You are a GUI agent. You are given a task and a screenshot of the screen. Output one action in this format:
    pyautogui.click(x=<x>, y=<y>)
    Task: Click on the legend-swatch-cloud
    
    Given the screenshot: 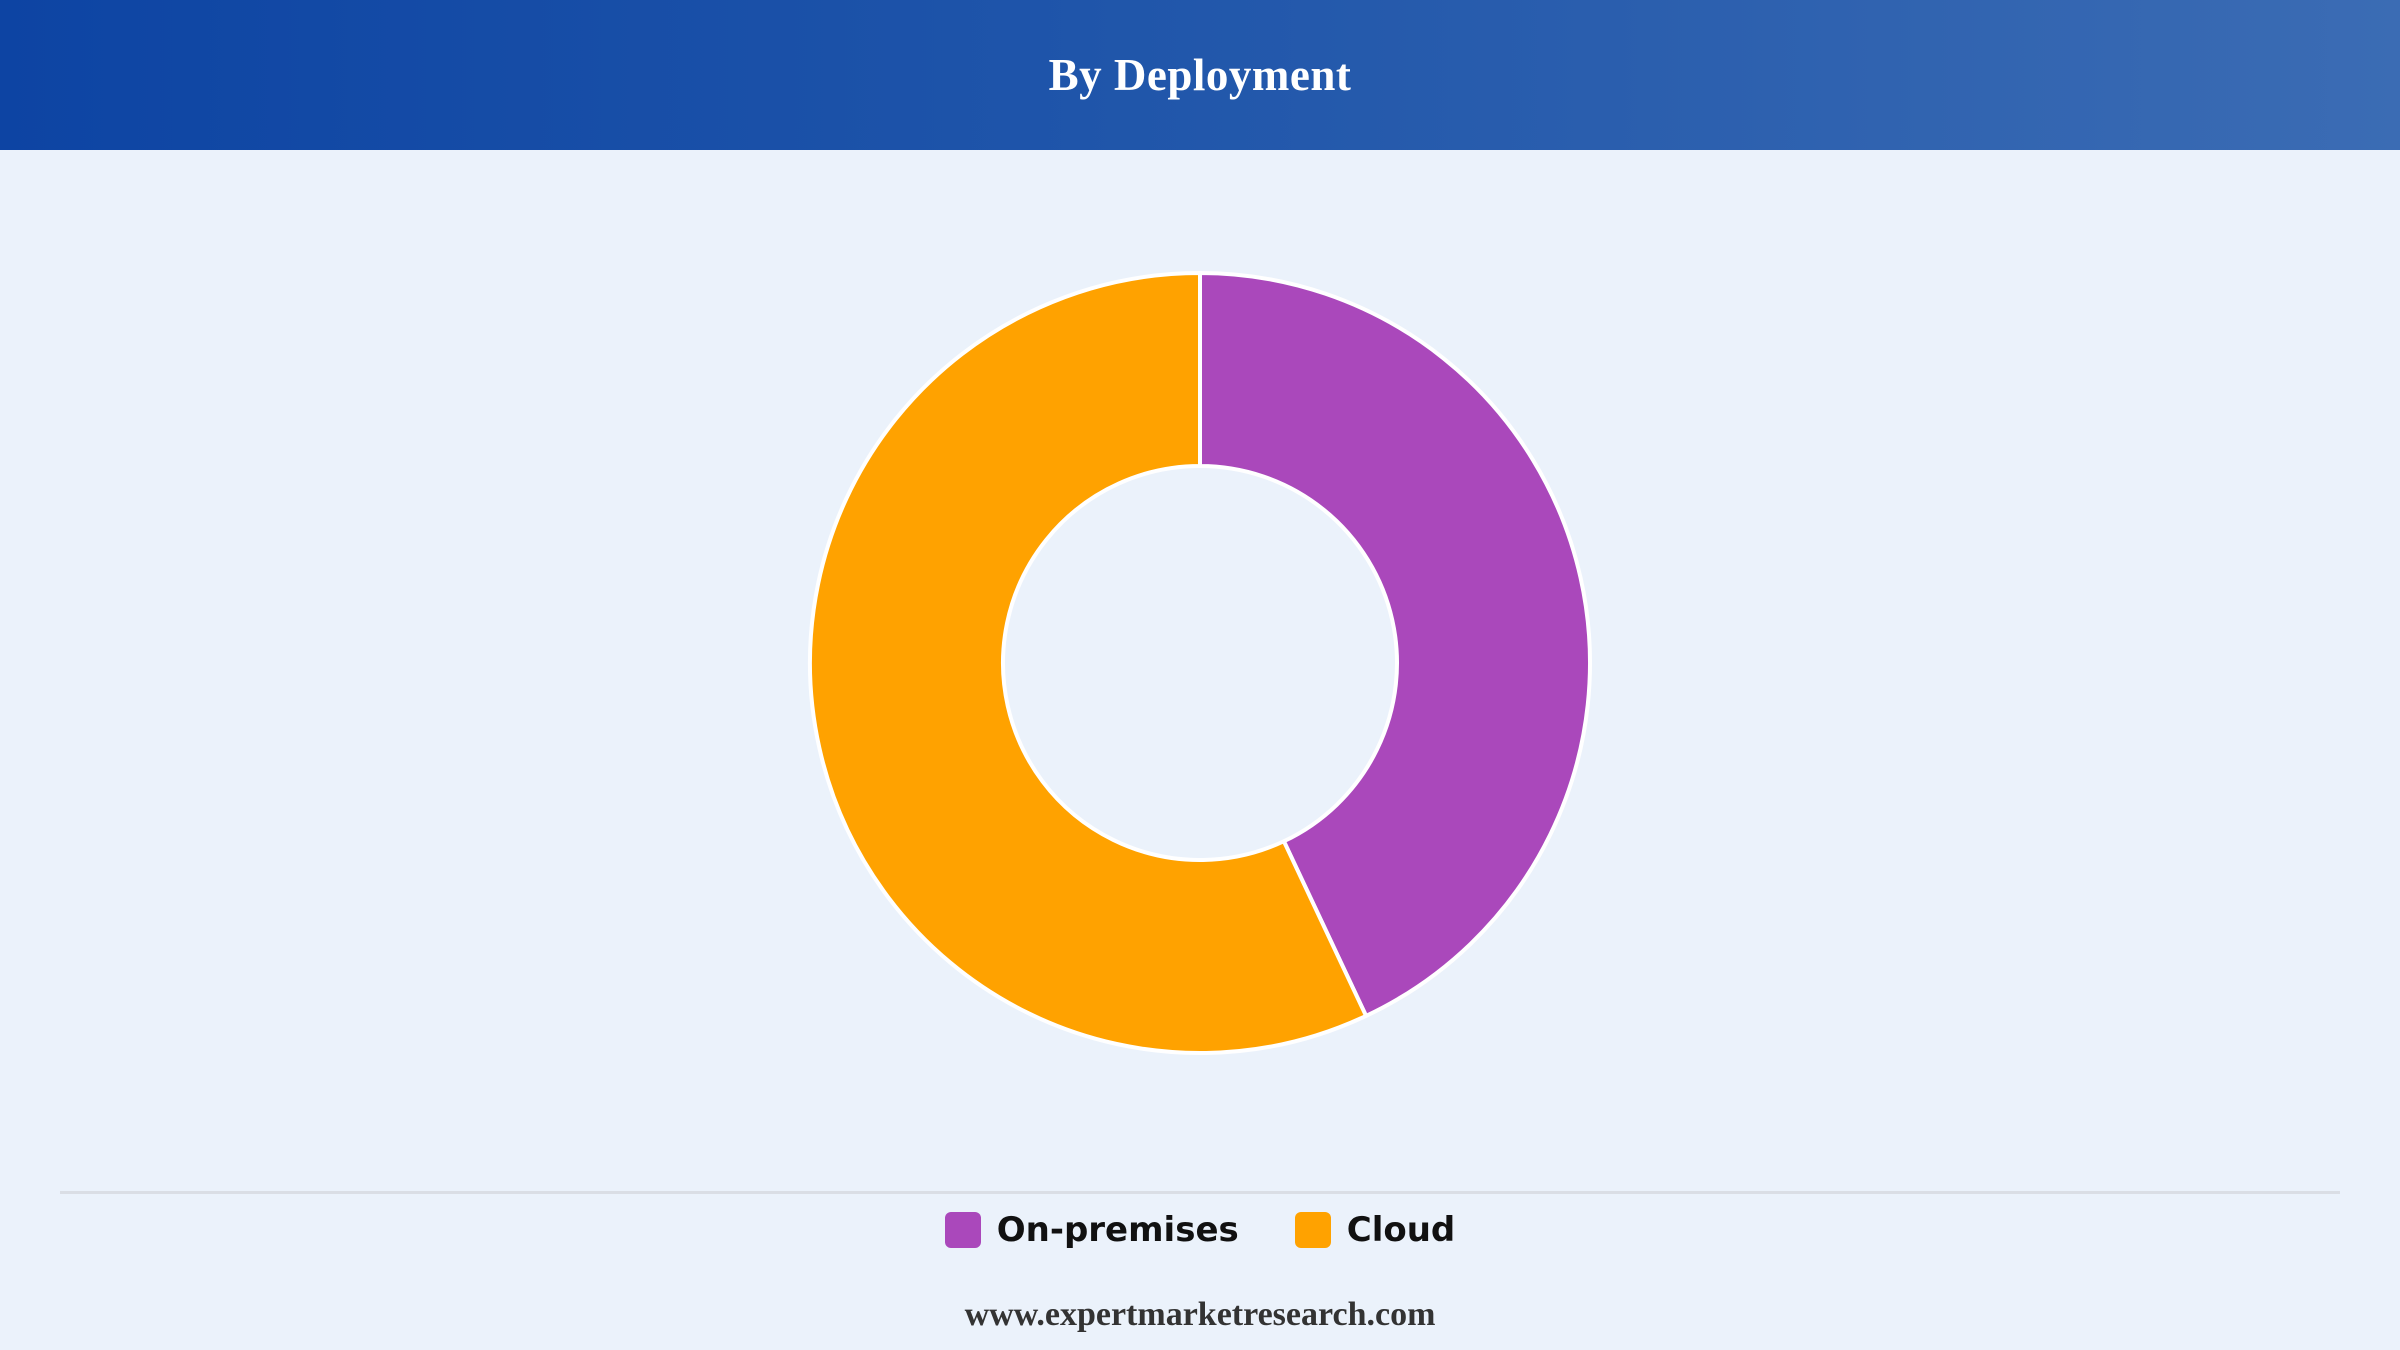 What is the action you would take?
    pyautogui.click(x=1312, y=1230)
    